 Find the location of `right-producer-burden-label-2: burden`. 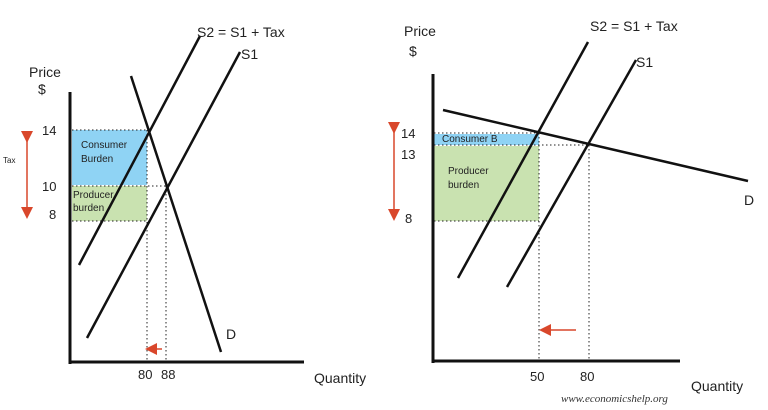

right-producer-burden-label-2: burden is located at coordinates (463, 185).